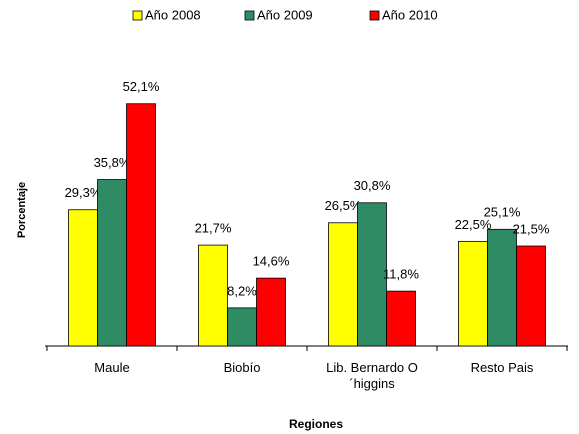  Describe the element at coordinates (343, 205) in the screenshot. I see `data-label: 26,5%` at that location.